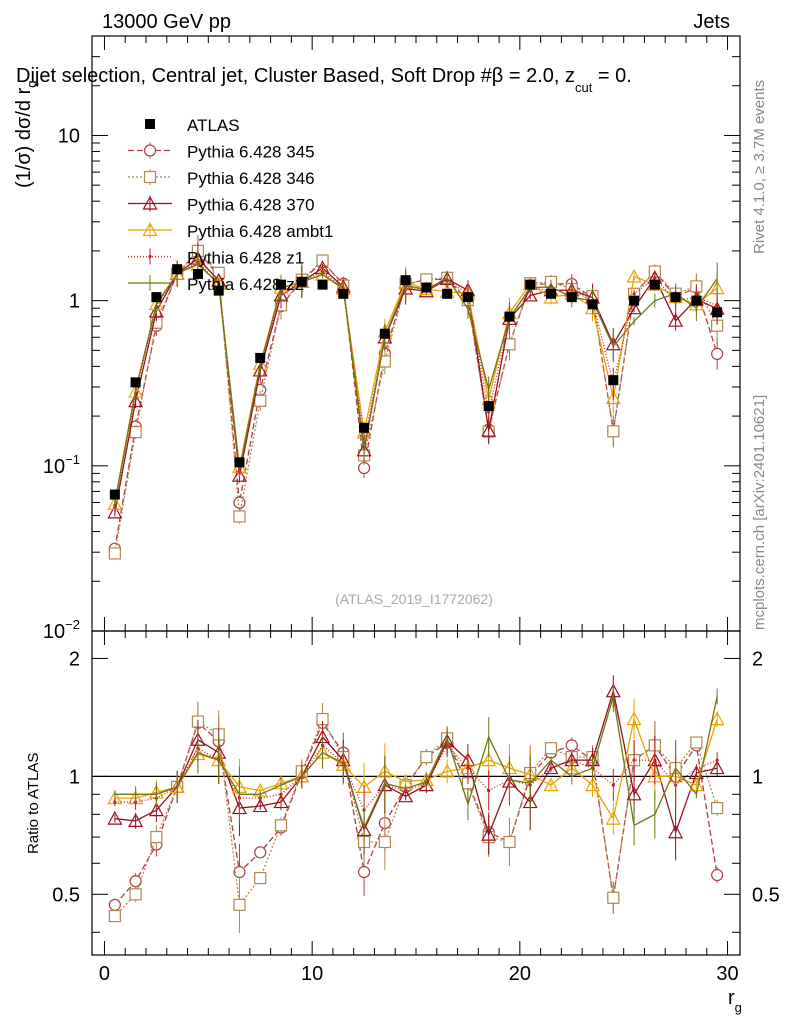 Image resolution: width=786 pixels, height=1024 pixels. What do you see at coordinates (166, 22) in the screenshot?
I see `energy-label: 13000 GeV pp` at bounding box center [166, 22].